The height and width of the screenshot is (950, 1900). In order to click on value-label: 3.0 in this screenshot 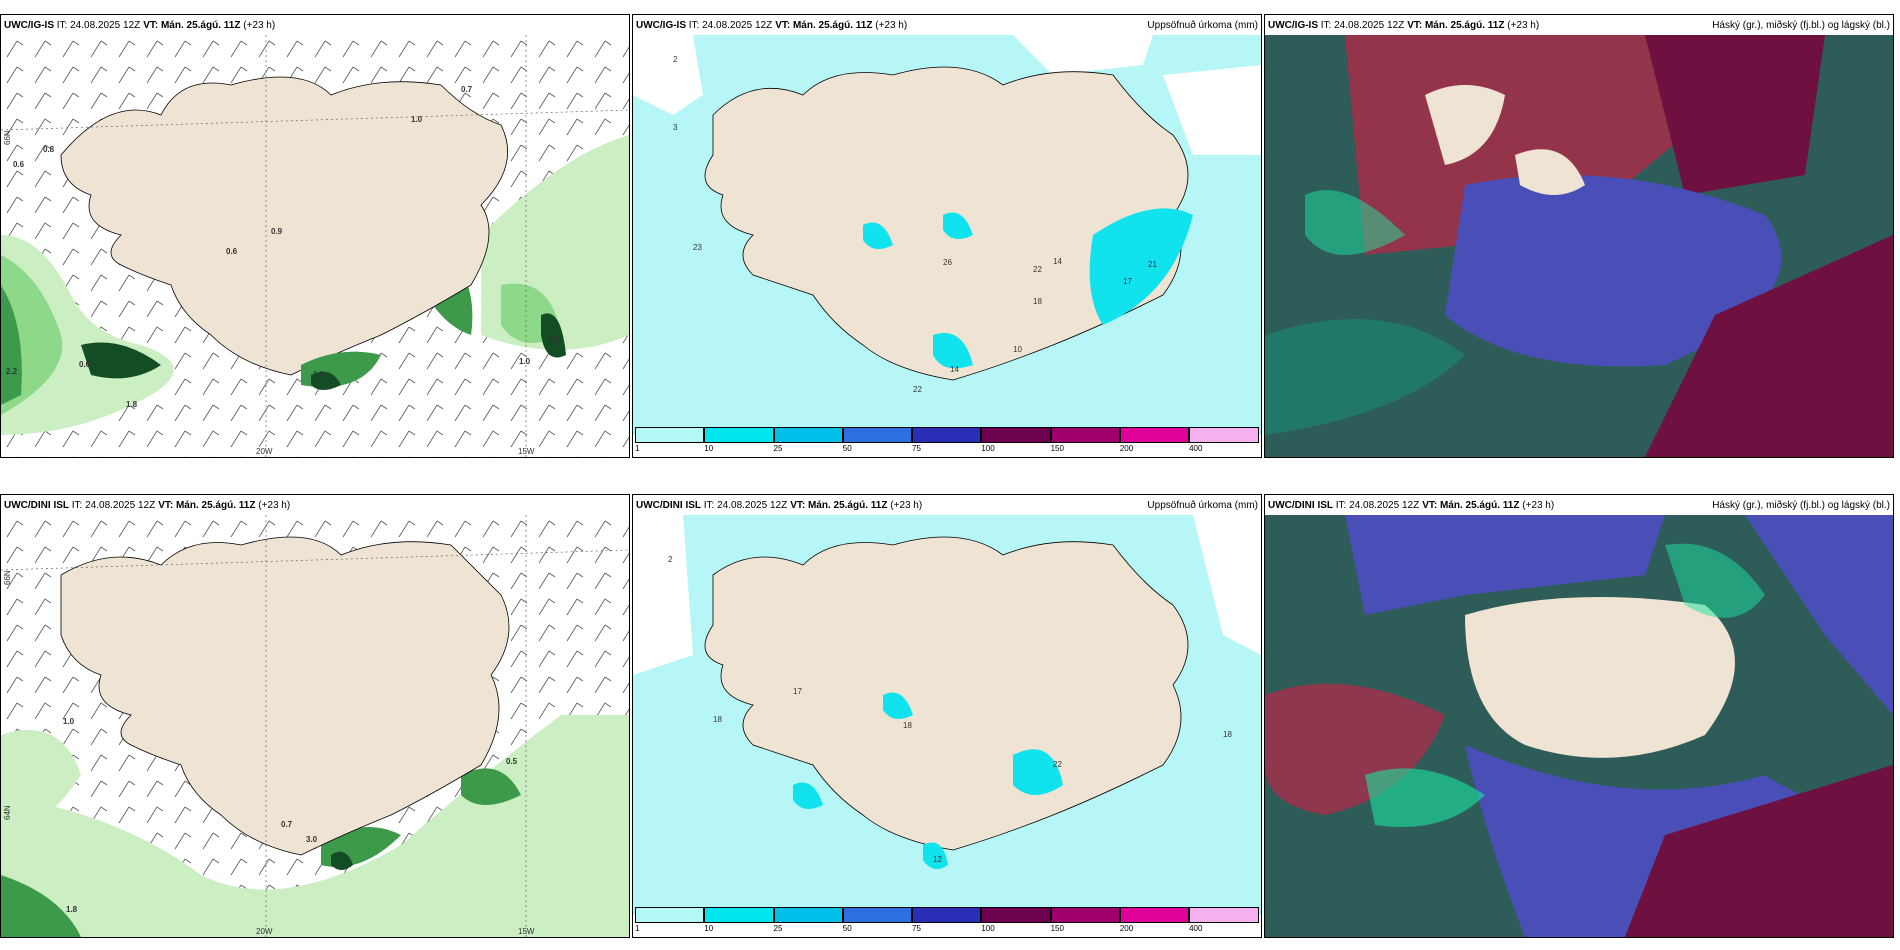, I will do `click(312, 839)`.